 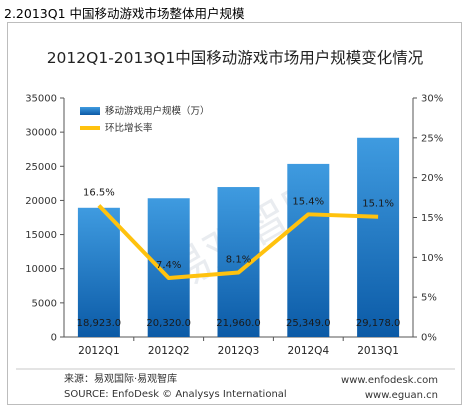 What do you see at coordinates (389, 380) in the screenshot?
I see `site-enfodesk: www.enfodesk.com` at bounding box center [389, 380].